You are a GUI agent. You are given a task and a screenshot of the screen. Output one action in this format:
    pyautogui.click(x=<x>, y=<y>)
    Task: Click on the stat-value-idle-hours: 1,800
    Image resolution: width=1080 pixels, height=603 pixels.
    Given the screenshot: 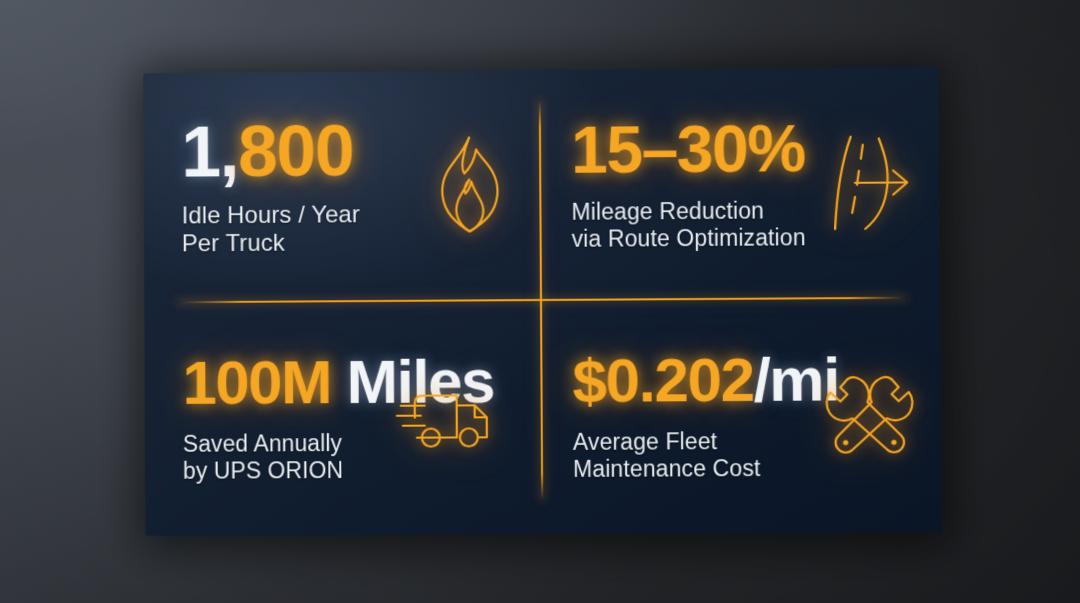 What is the action you would take?
    pyautogui.click(x=301, y=152)
    